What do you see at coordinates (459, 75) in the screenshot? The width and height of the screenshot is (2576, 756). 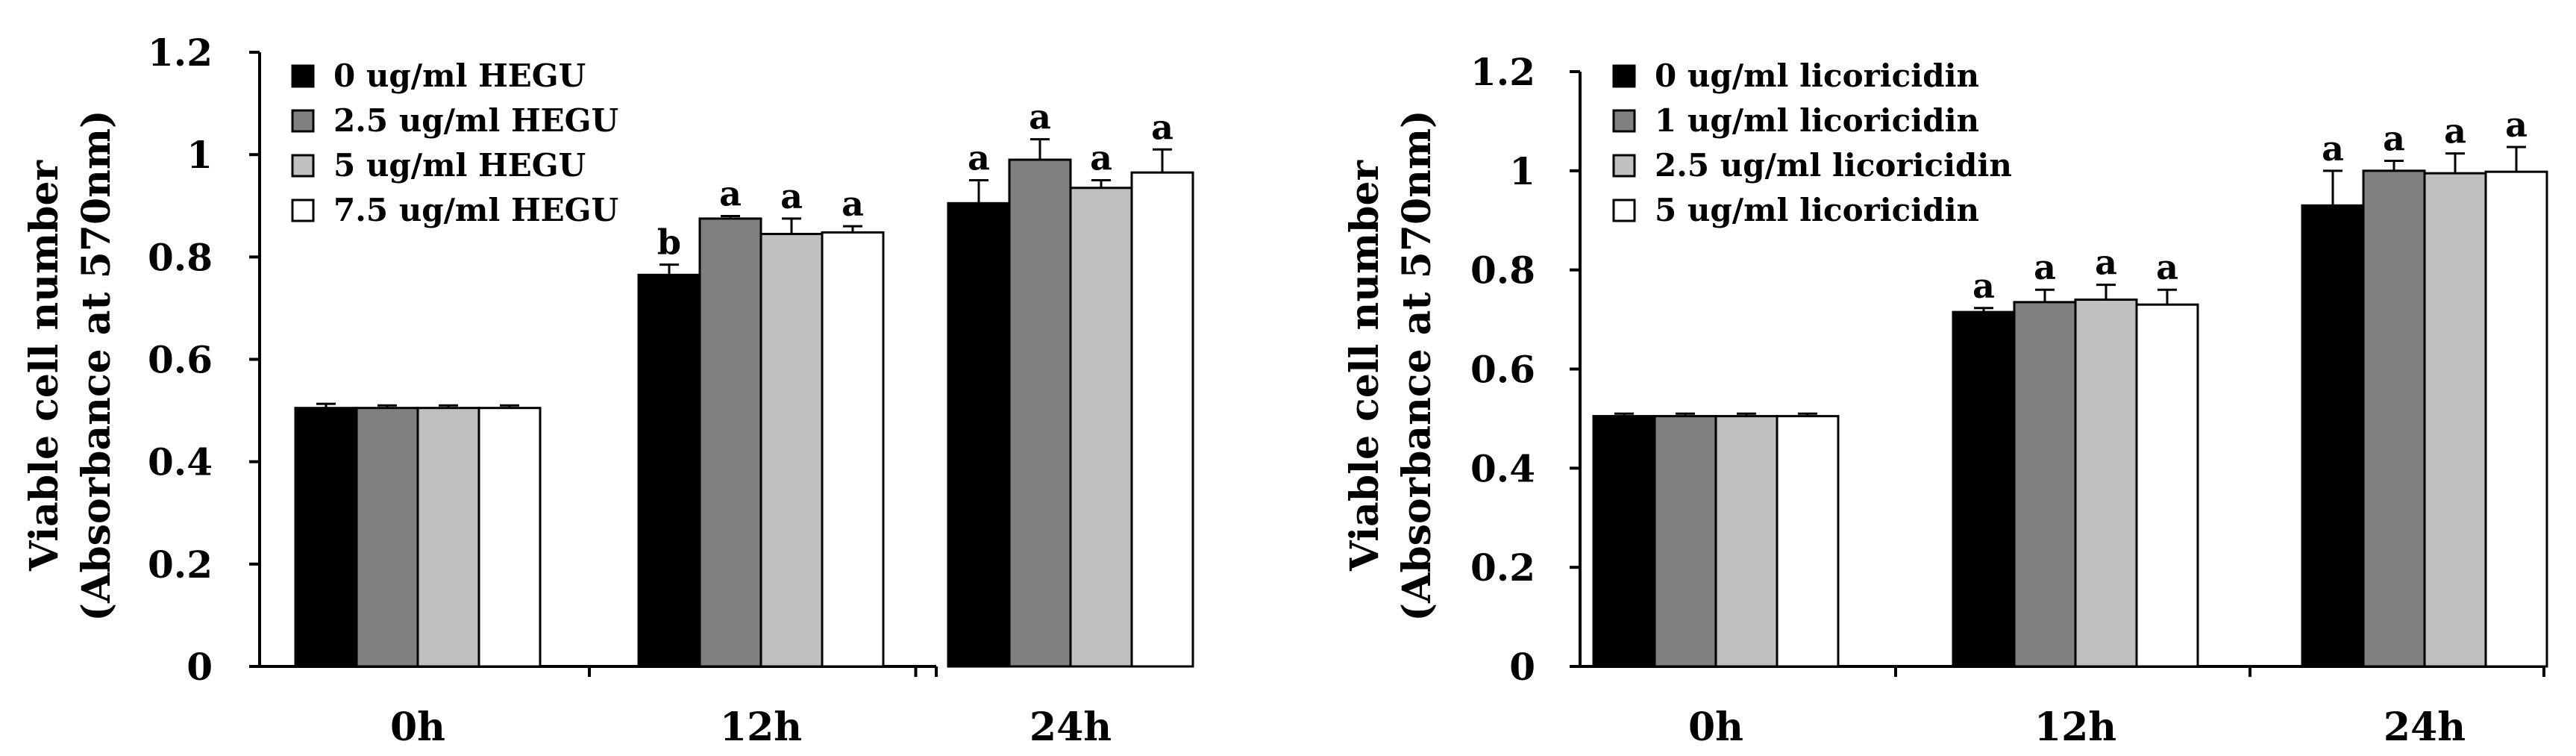 I see `legend-label: 0 ug/ml HEGU` at bounding box center [459, 75].